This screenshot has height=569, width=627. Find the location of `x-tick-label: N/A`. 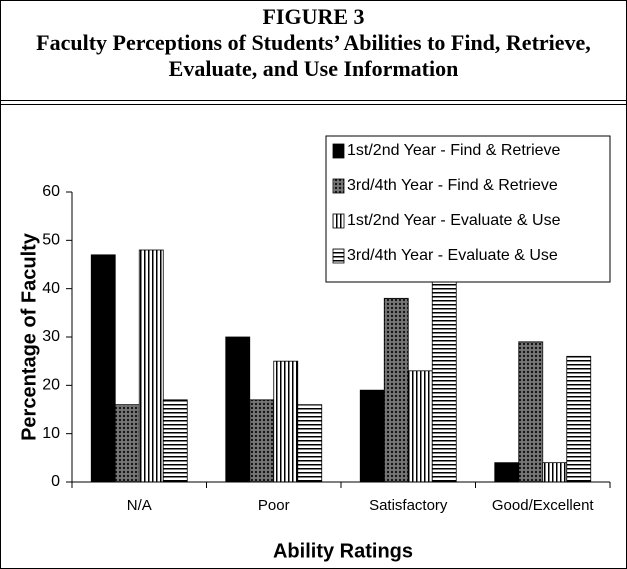

x-tick-label: N/A is located at coordinates (139, 505).